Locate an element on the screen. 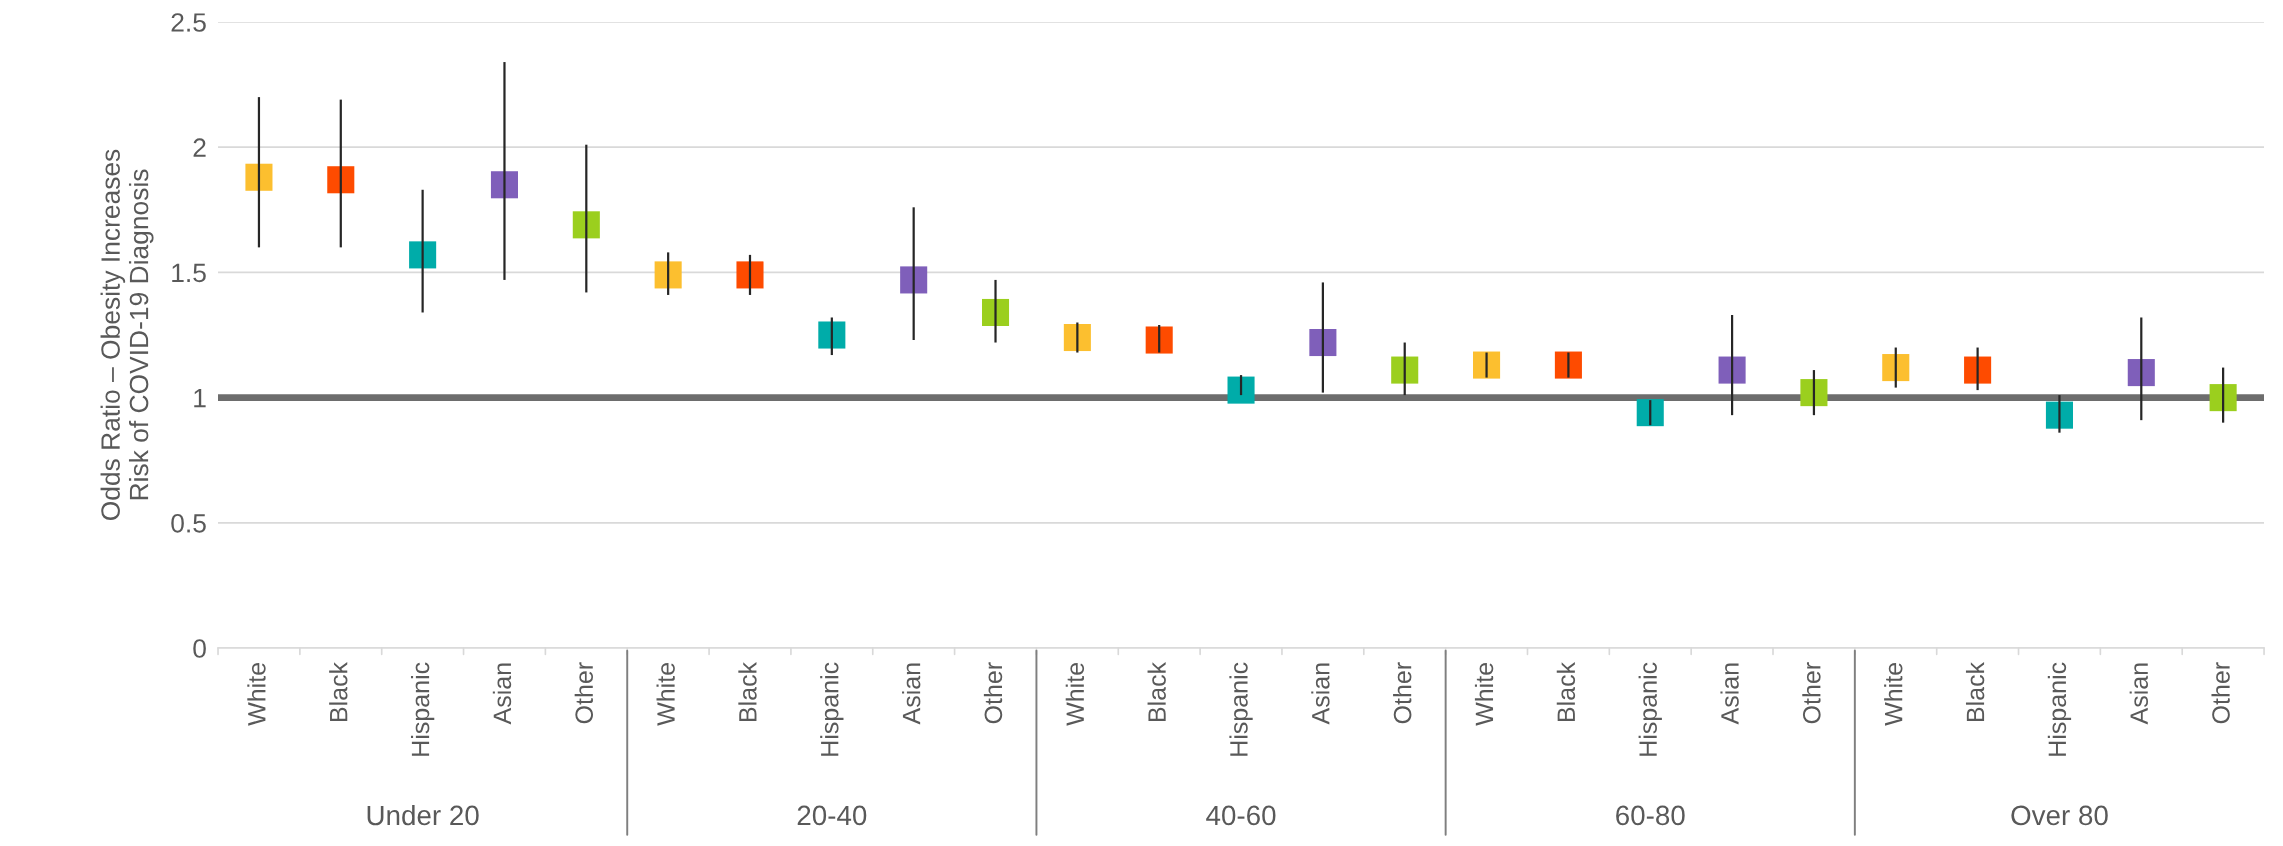 This screenshot has height=846, width=2283. text: 40-60 is located at coordinates (1241, 815).